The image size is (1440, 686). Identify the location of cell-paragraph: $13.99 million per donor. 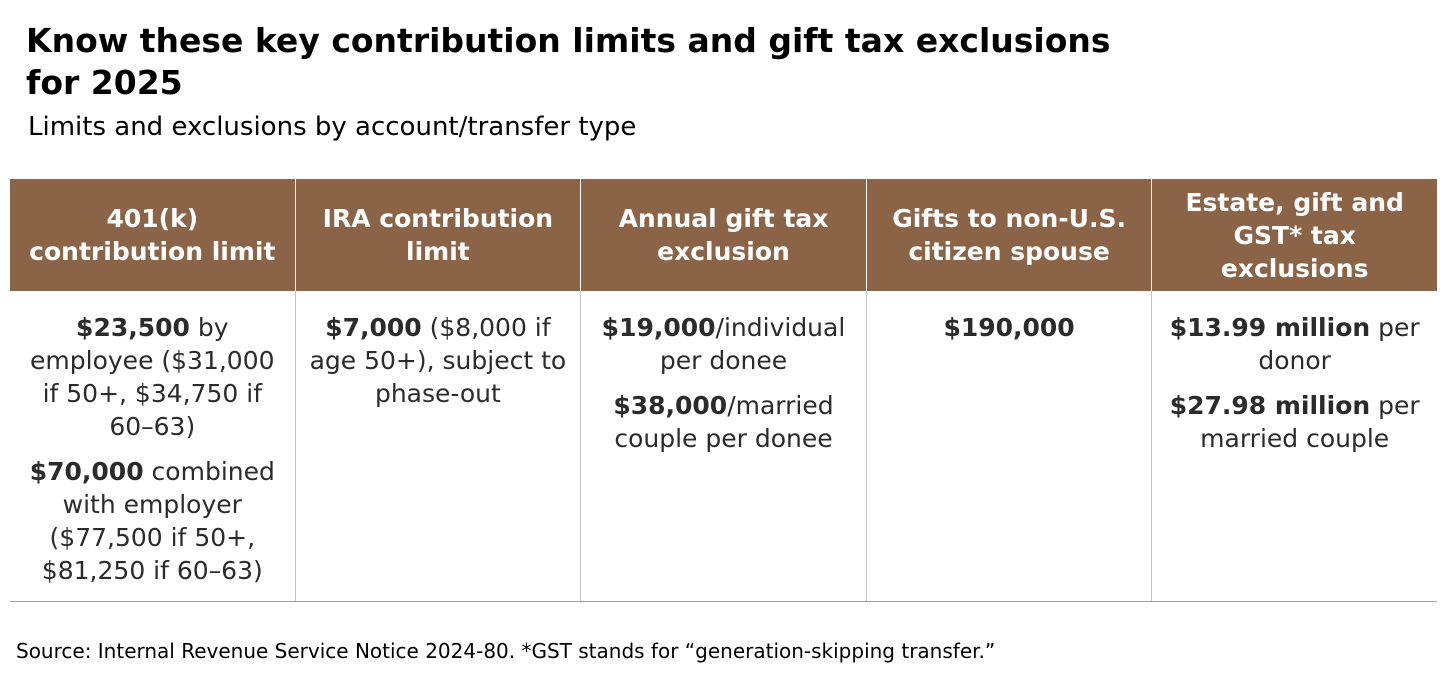
(1294, 344).